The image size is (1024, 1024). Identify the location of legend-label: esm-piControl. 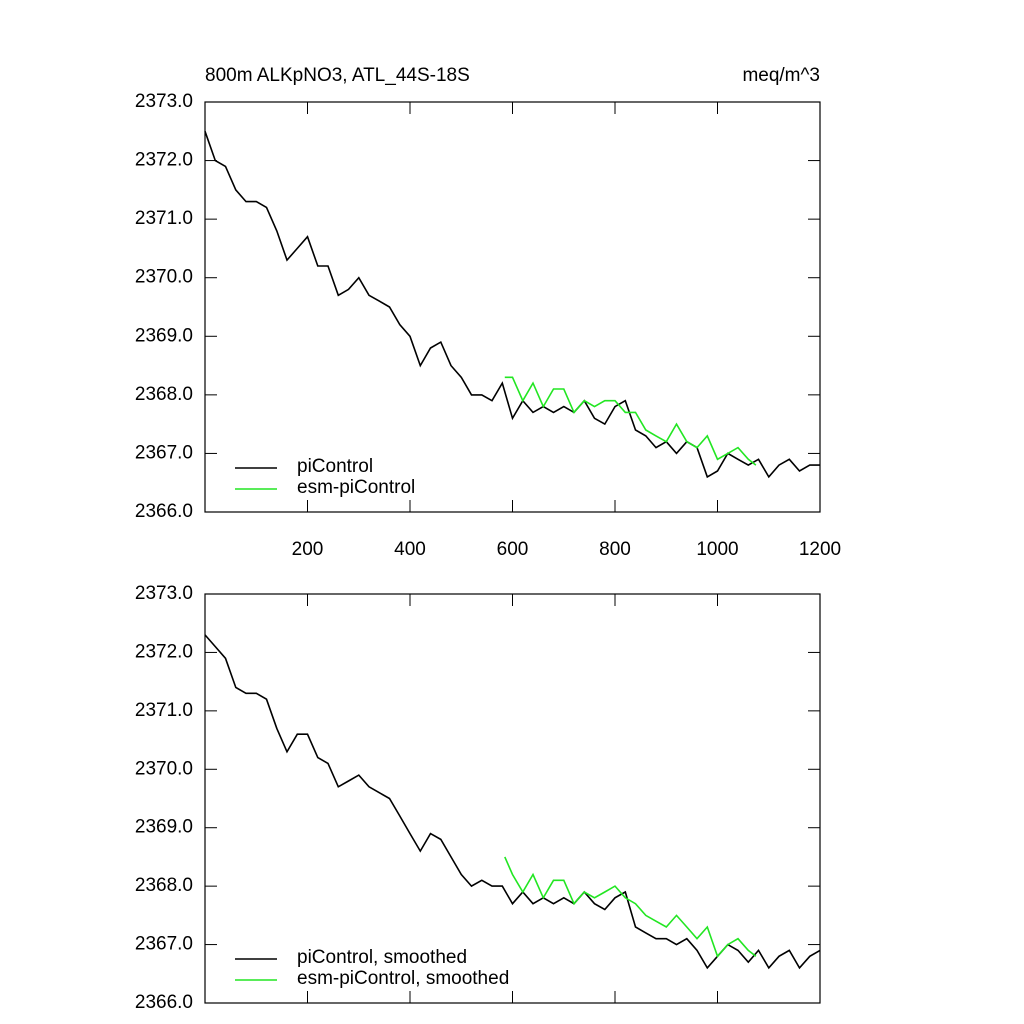
(356, 487).